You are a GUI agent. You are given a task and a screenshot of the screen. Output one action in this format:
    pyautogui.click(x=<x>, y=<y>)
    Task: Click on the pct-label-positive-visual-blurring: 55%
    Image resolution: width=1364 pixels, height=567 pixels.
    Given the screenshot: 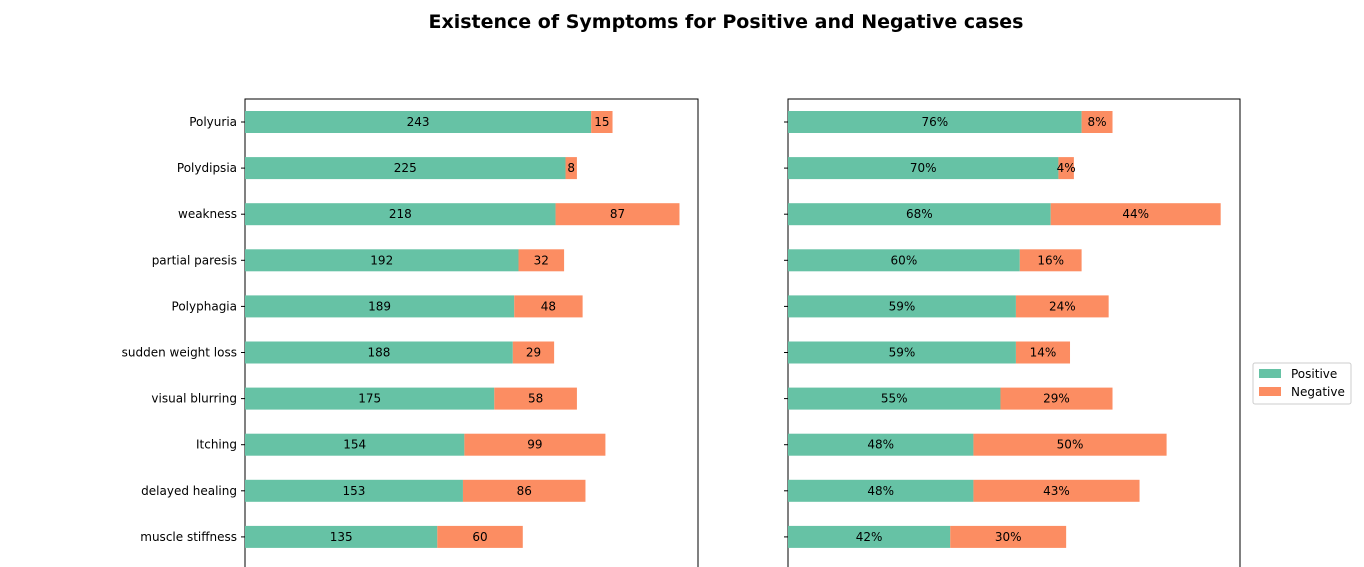 What is the action you would take?
    pyautogui.click(x=894, y=399)
    